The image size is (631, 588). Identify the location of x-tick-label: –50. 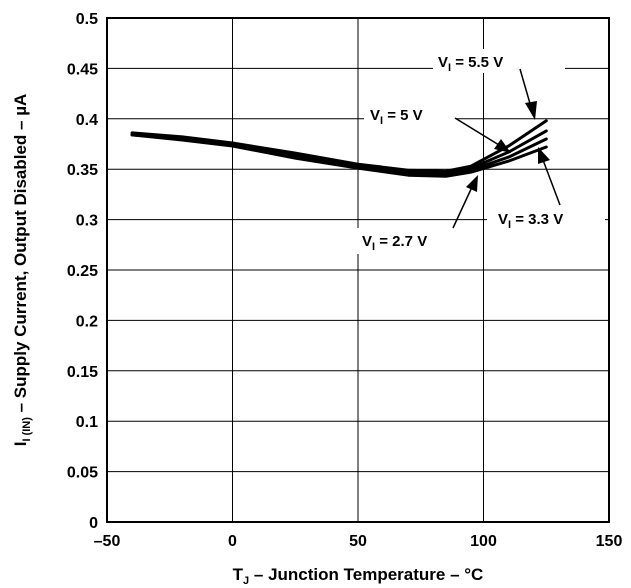
(107, 541).